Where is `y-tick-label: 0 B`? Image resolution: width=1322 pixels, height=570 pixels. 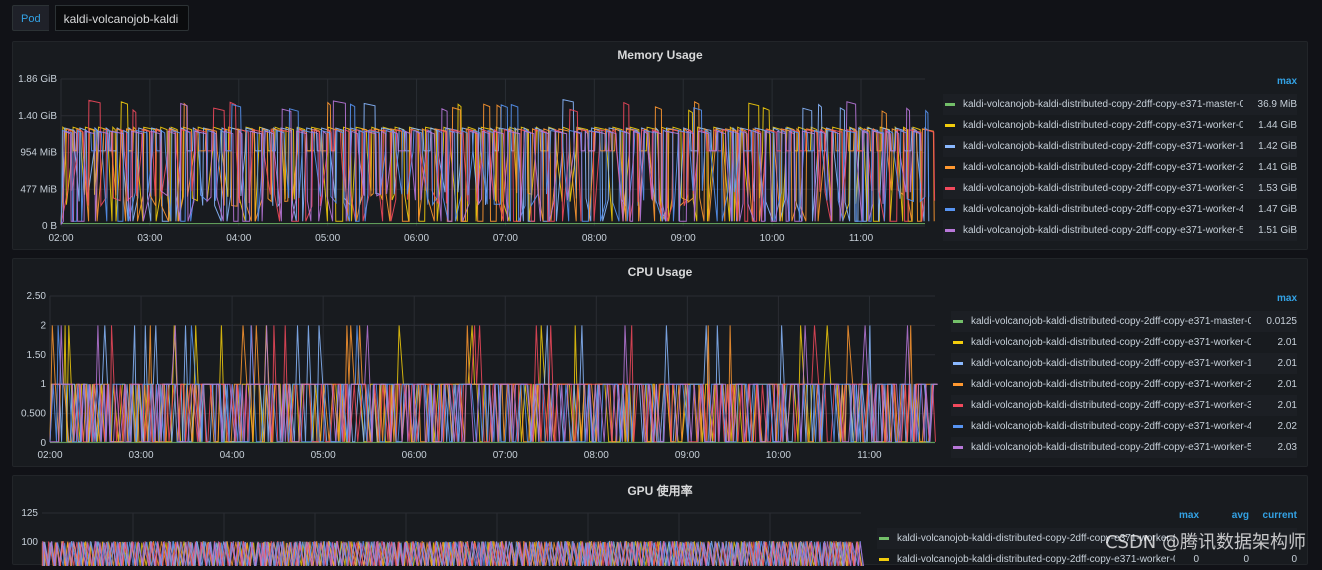 y-tick-label: 0 B is located at coordinates (49, 226).